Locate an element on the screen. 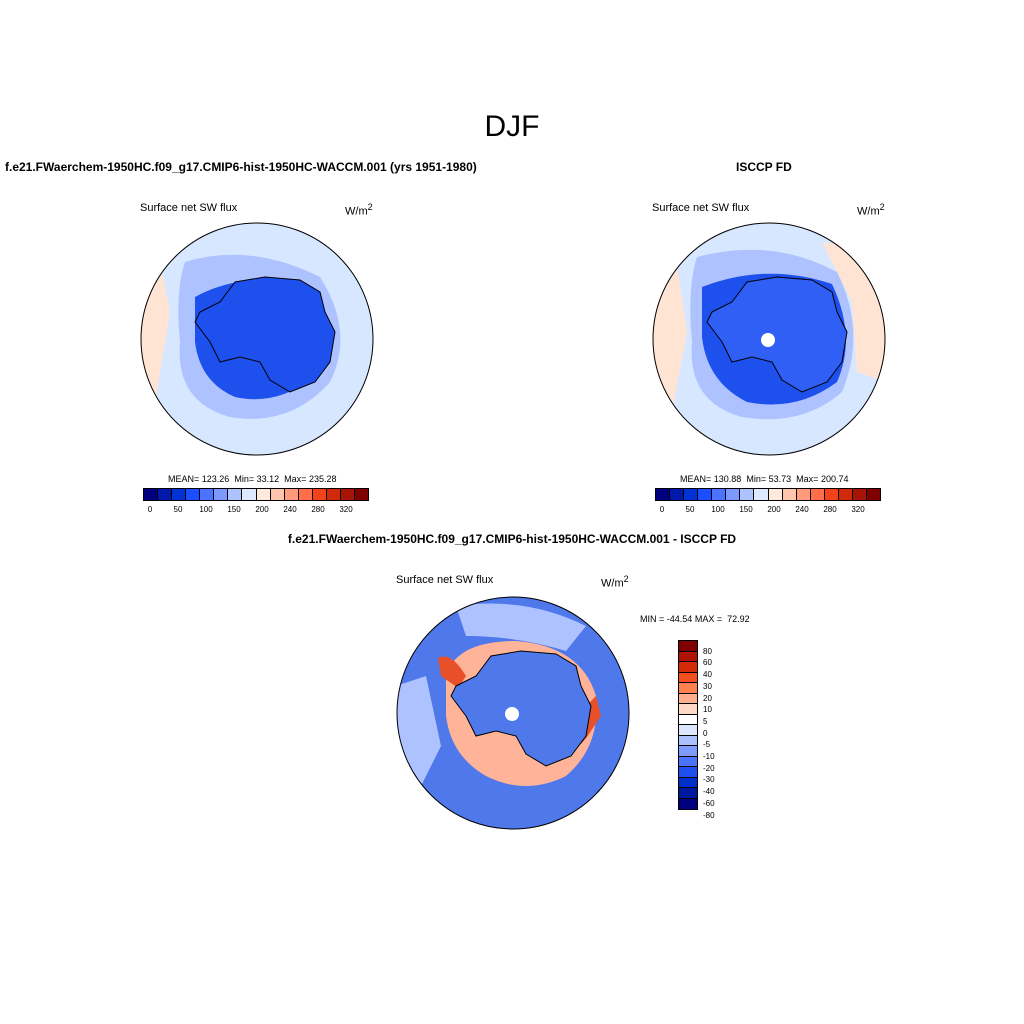 The width and height of the screenshot is (1024, 1024). diff-colorbar-label: 0 is located at coordinates (705, 733).